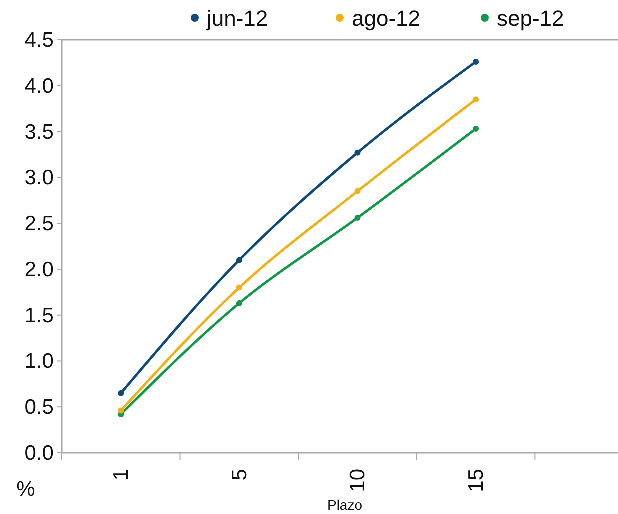 The image size is (618, 514). Describe the element at coordinates (240, 475) in the screenshot. I see `x-tick-label: 5` at that location.